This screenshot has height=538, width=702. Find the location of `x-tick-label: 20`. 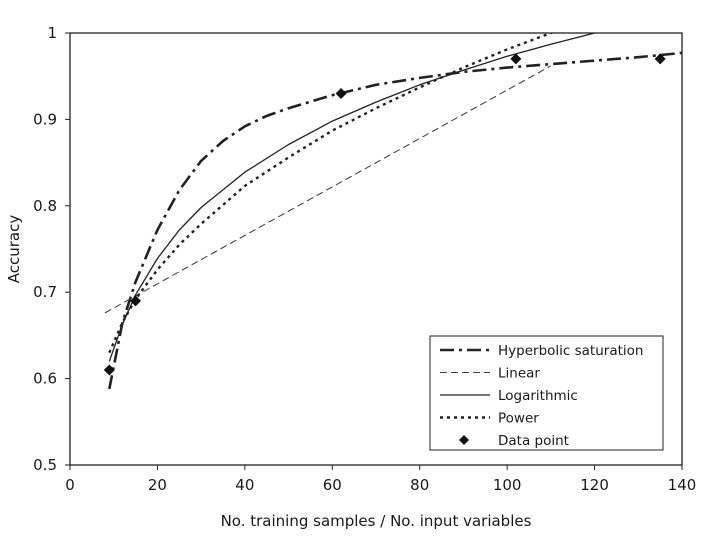

x-tick-label: 20 is located at coordinates (157, 485).